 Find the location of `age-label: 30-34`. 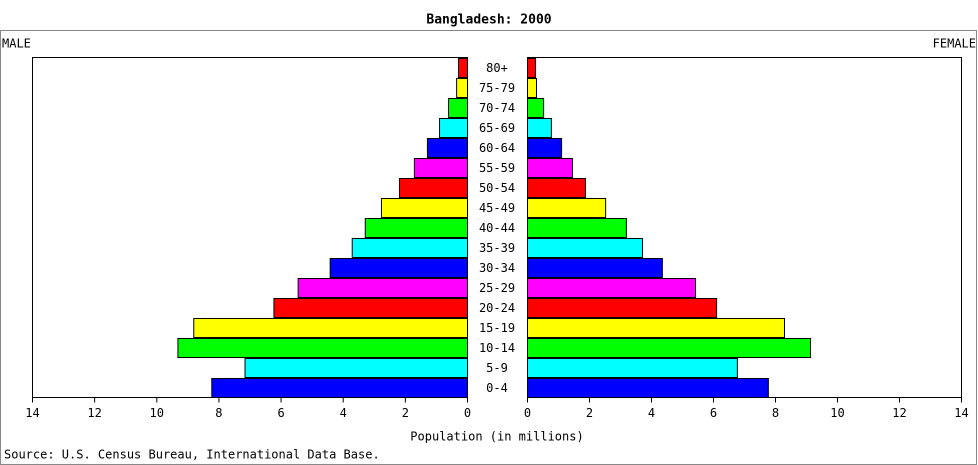

age-label: 30-34 is located at coordinates (497, 268).